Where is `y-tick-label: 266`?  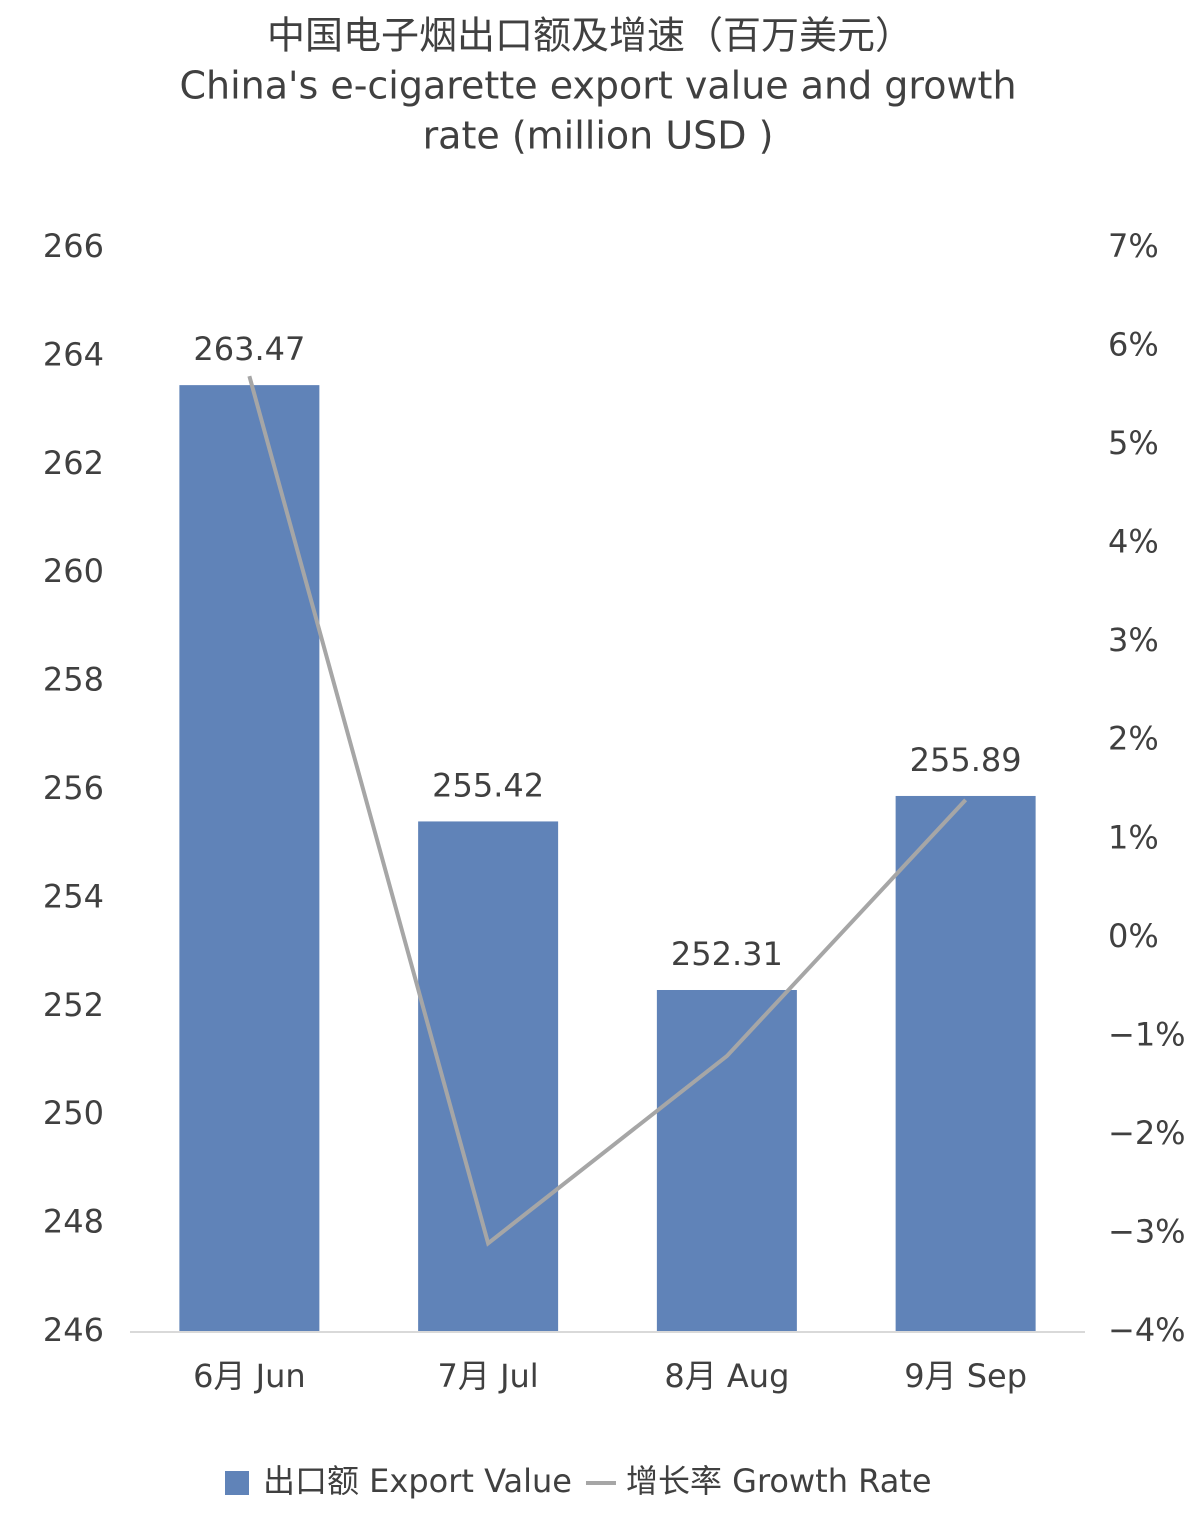 y-tick-label: 266 is located at coordinates (73, 246).